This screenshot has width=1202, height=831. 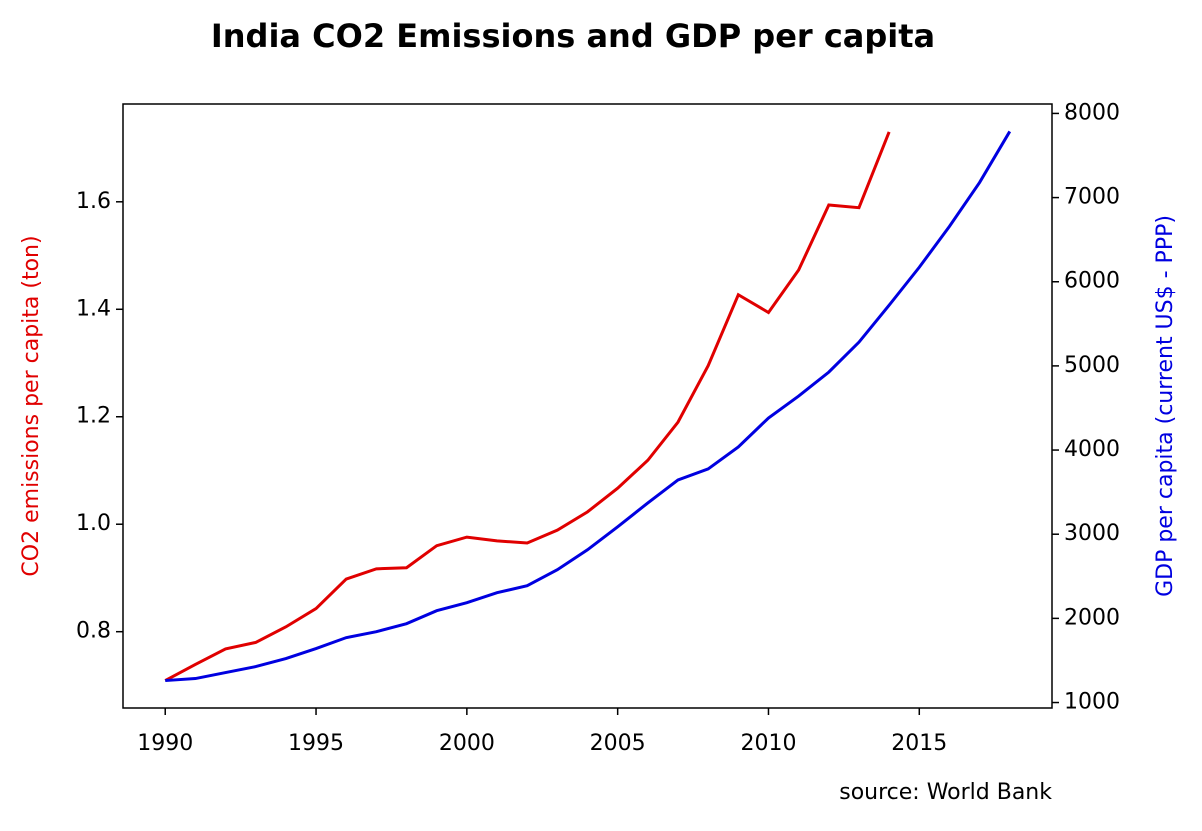 I want to click on y-tick-label: 1.6, so click(x=93, y=201).